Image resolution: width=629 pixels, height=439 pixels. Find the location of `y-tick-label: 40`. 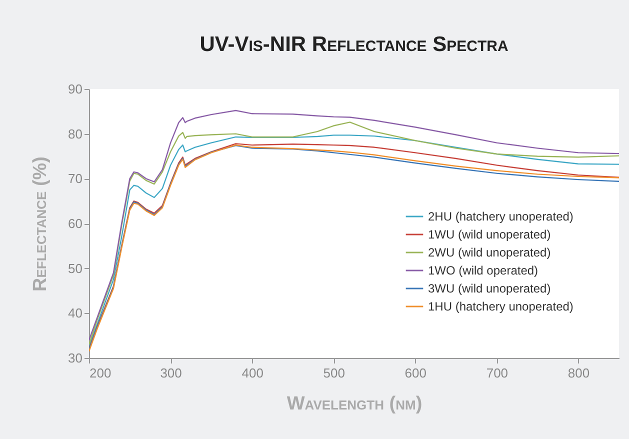

y-tick-label: 40 is located at coordinates (75, 313).